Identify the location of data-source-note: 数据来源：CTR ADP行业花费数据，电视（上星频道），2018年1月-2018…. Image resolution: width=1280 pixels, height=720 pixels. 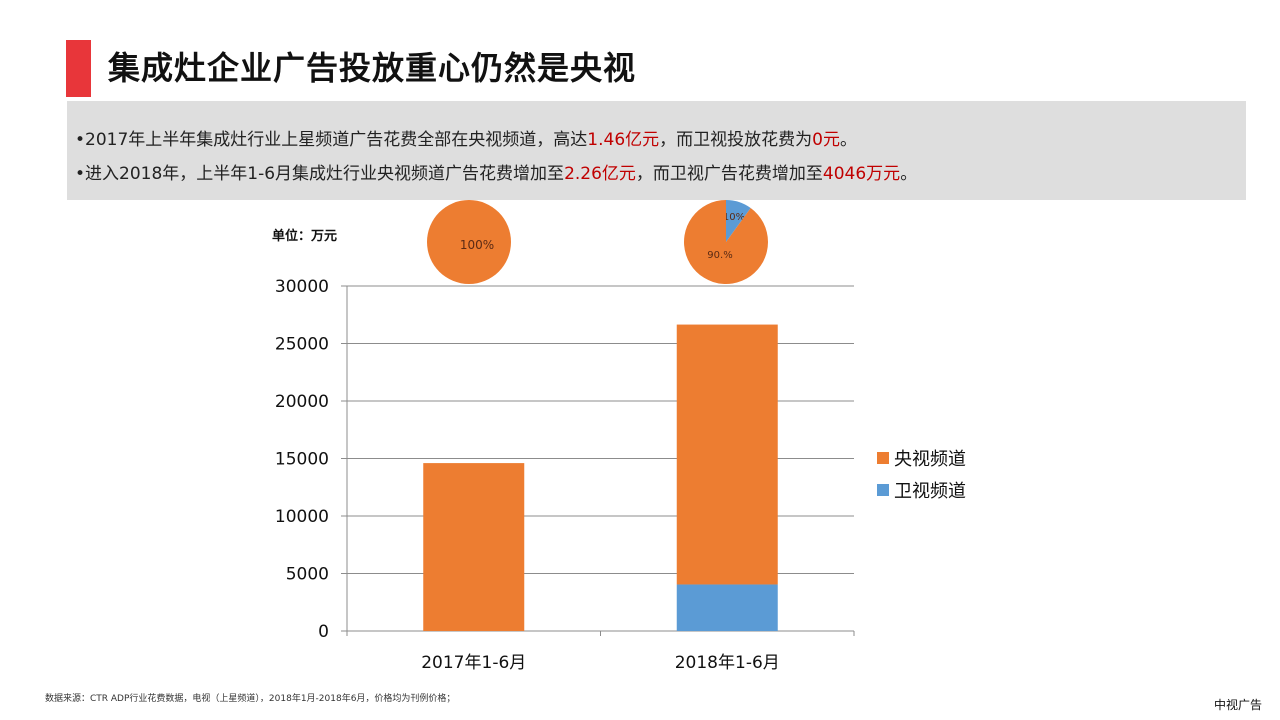
(250, 699).